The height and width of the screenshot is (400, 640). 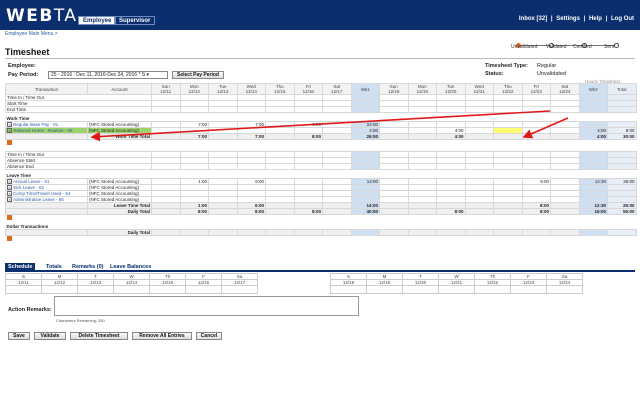 What do you see at coordinates (209, 336) in the screenshot?
I see `cancel-button: Cancel` at bounding box center [209, 336].